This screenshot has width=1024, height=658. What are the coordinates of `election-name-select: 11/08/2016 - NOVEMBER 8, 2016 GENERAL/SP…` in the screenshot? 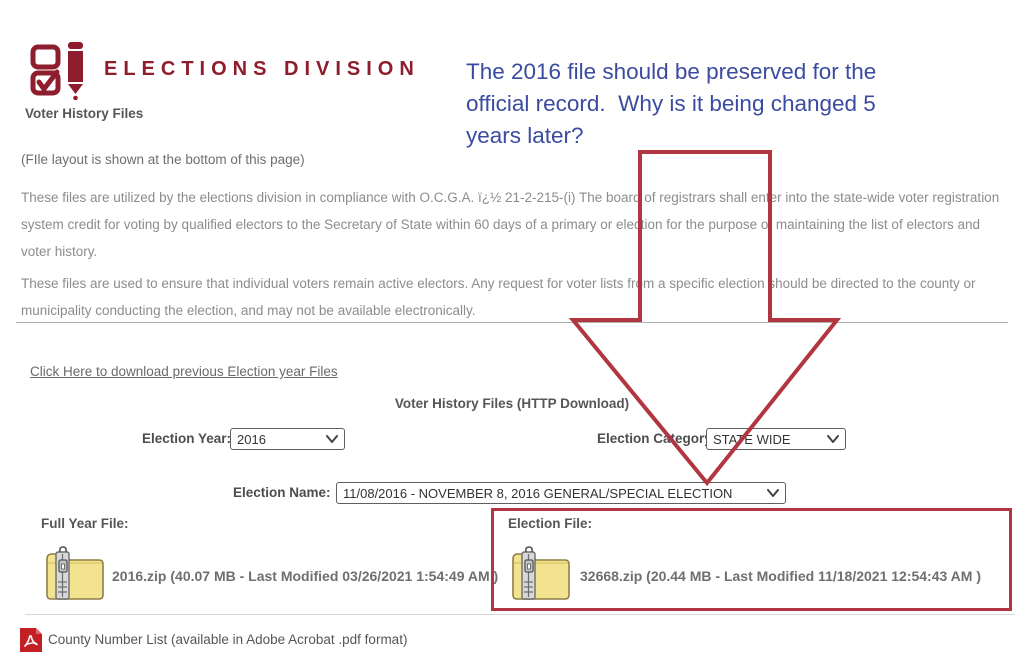 It's located at (561, 493).